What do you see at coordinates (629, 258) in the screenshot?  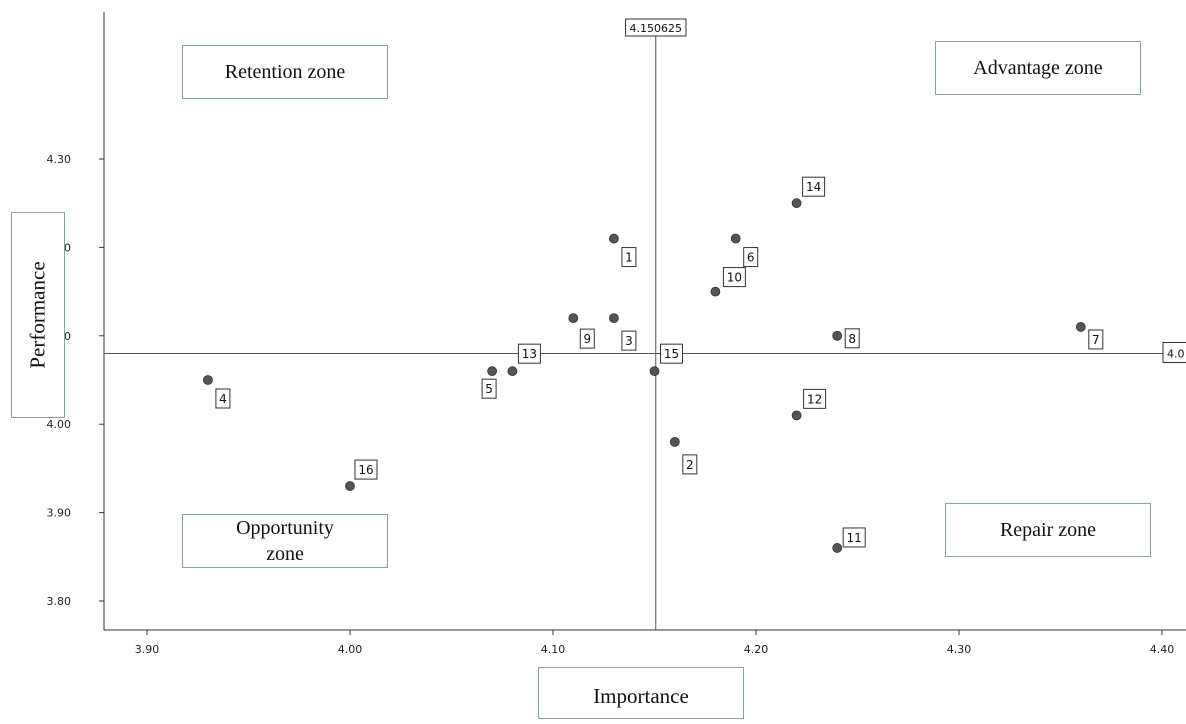 I see `point-label-1: 1` at bounding box center [629, 258].